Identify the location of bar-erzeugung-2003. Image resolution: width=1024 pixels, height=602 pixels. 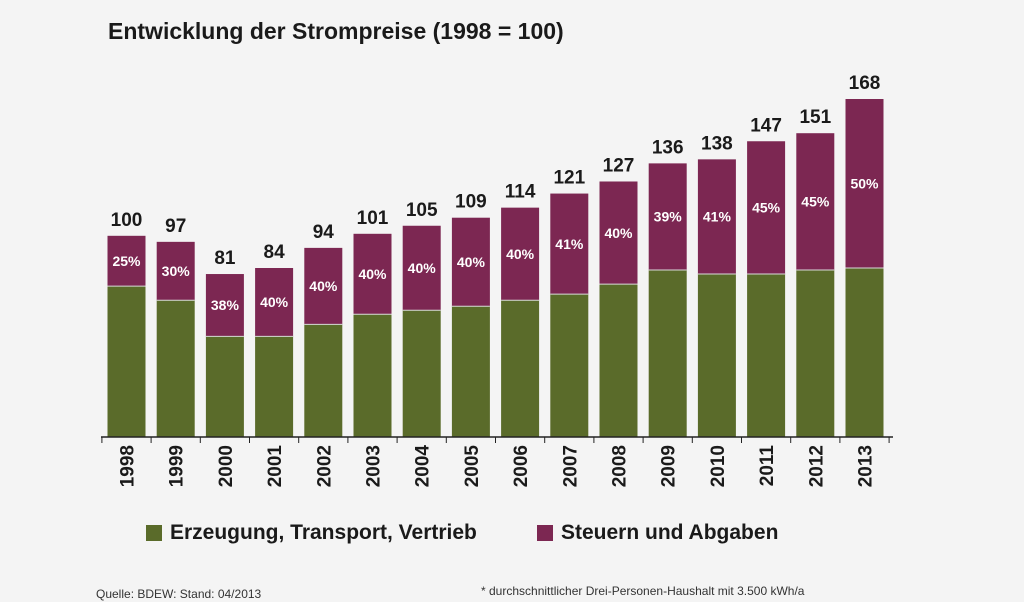
(372, 375).